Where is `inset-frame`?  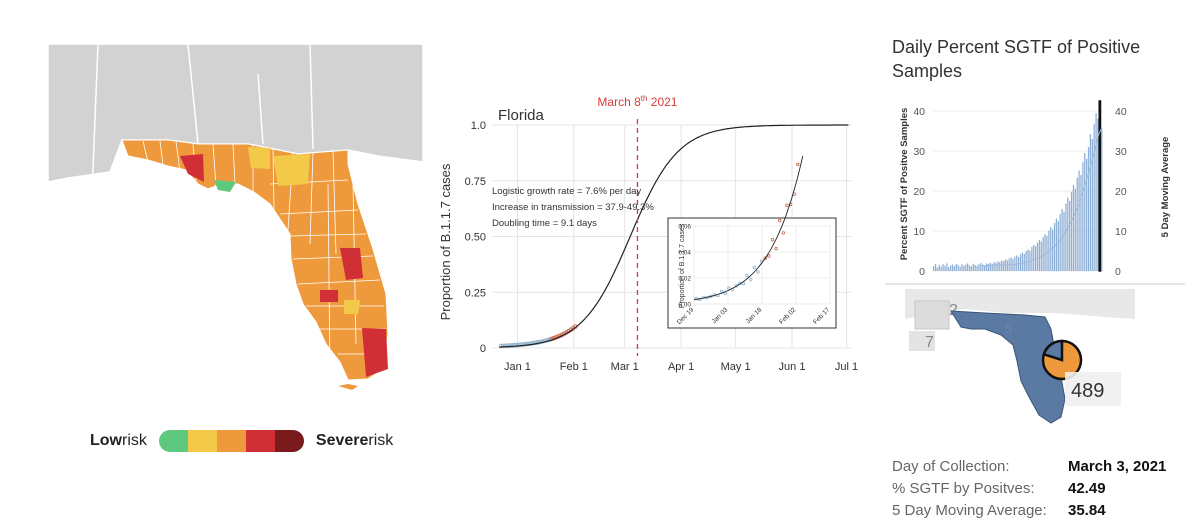 inset-frame is located at coordinates (752, 273).